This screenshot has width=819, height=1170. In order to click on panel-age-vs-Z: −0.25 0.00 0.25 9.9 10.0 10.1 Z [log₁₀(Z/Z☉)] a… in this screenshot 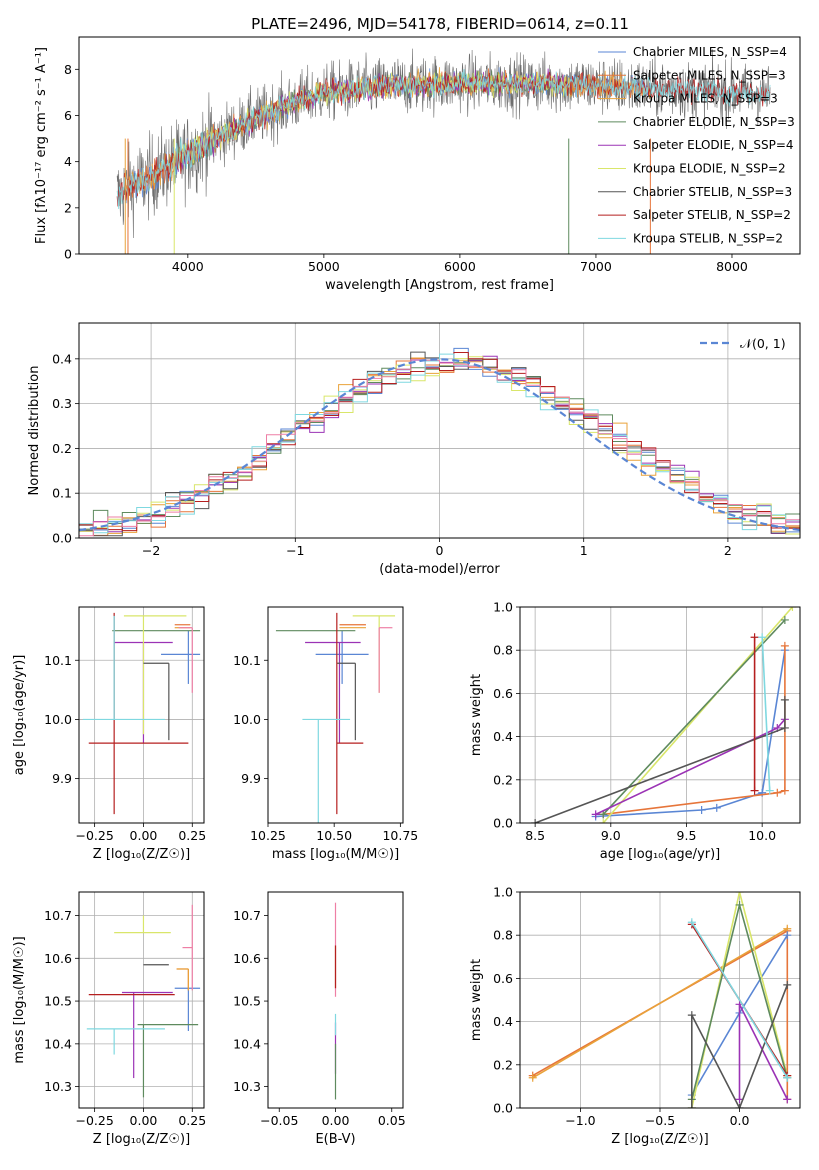, I will do `click(109, 734)`.